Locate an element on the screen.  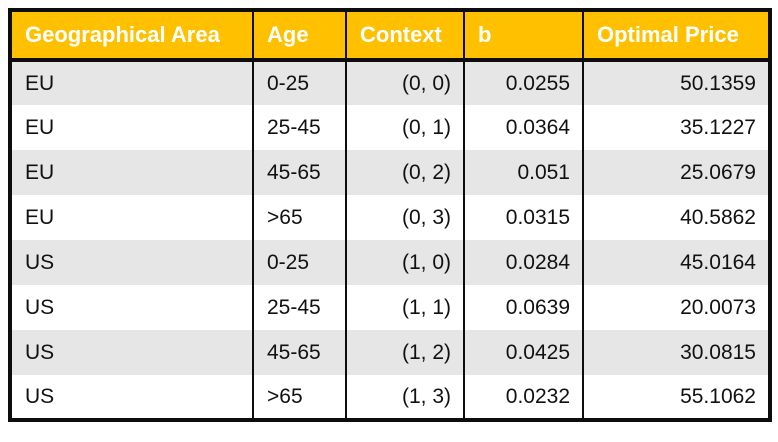
table-cell: 45.0164 is located at coordinates (676, 262).